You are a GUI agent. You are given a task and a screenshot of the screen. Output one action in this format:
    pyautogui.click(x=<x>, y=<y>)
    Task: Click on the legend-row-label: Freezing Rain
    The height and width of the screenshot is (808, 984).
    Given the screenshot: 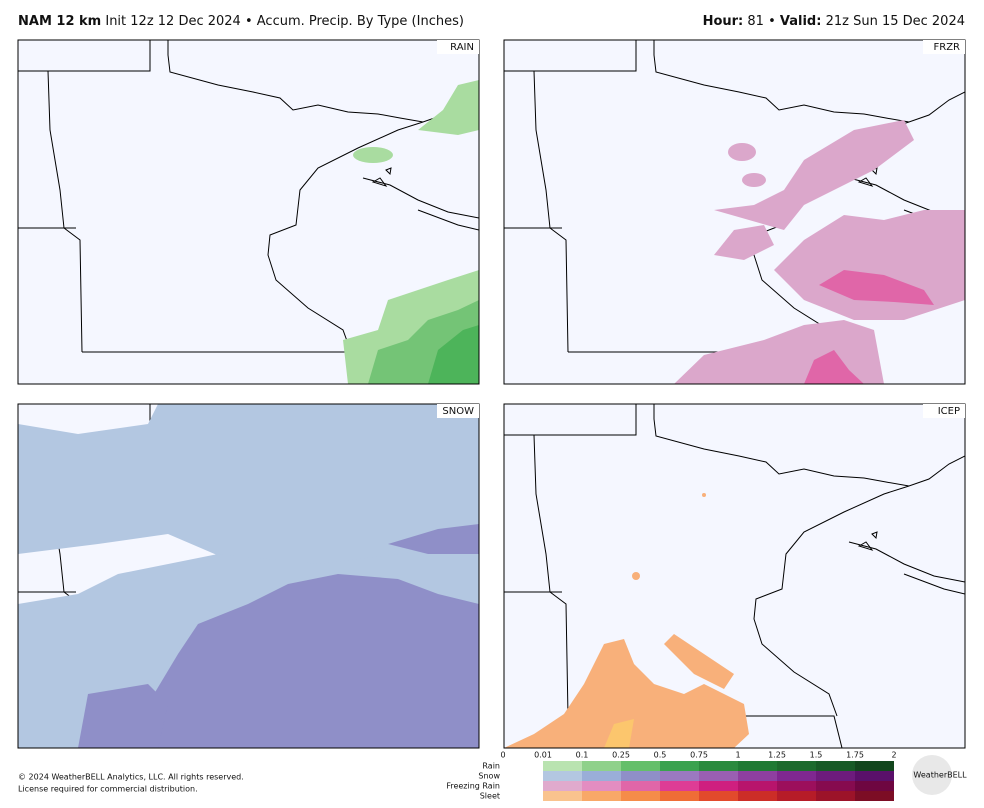 What is the action you would take?
    pyautogui.click(x=473, y=786)
    